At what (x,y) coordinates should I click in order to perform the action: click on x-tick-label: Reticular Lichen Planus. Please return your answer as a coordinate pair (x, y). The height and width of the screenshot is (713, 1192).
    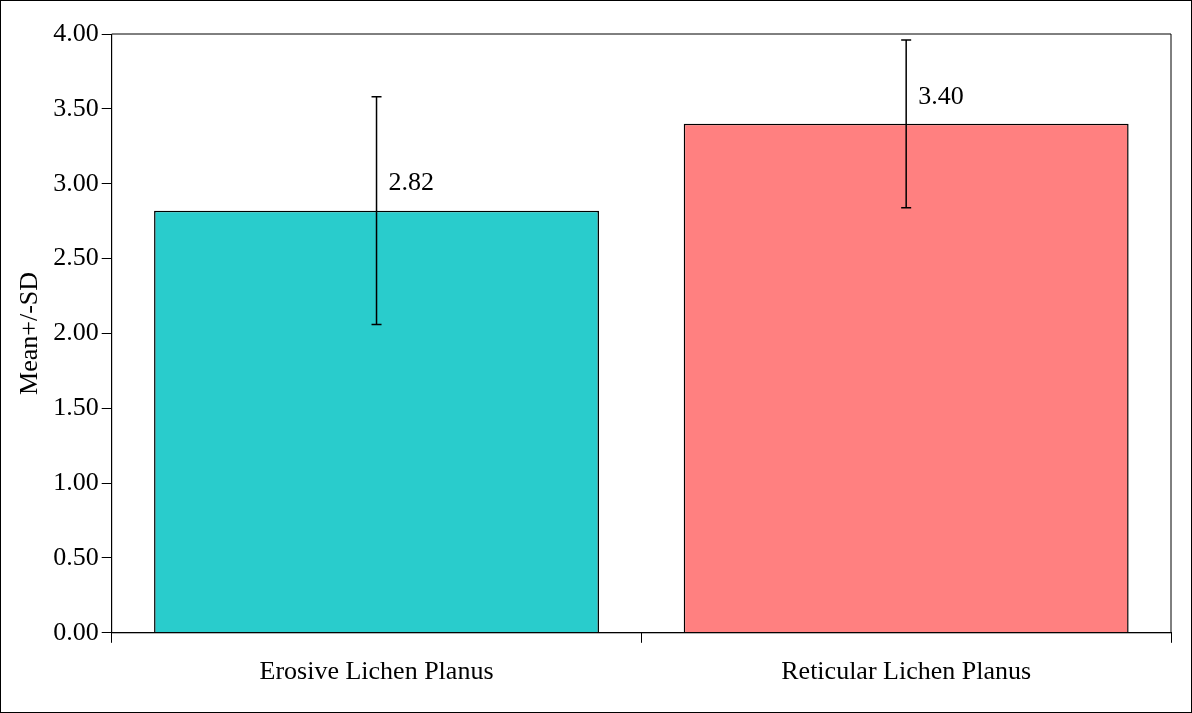
    Looking at the image, I should click on (906, 671).